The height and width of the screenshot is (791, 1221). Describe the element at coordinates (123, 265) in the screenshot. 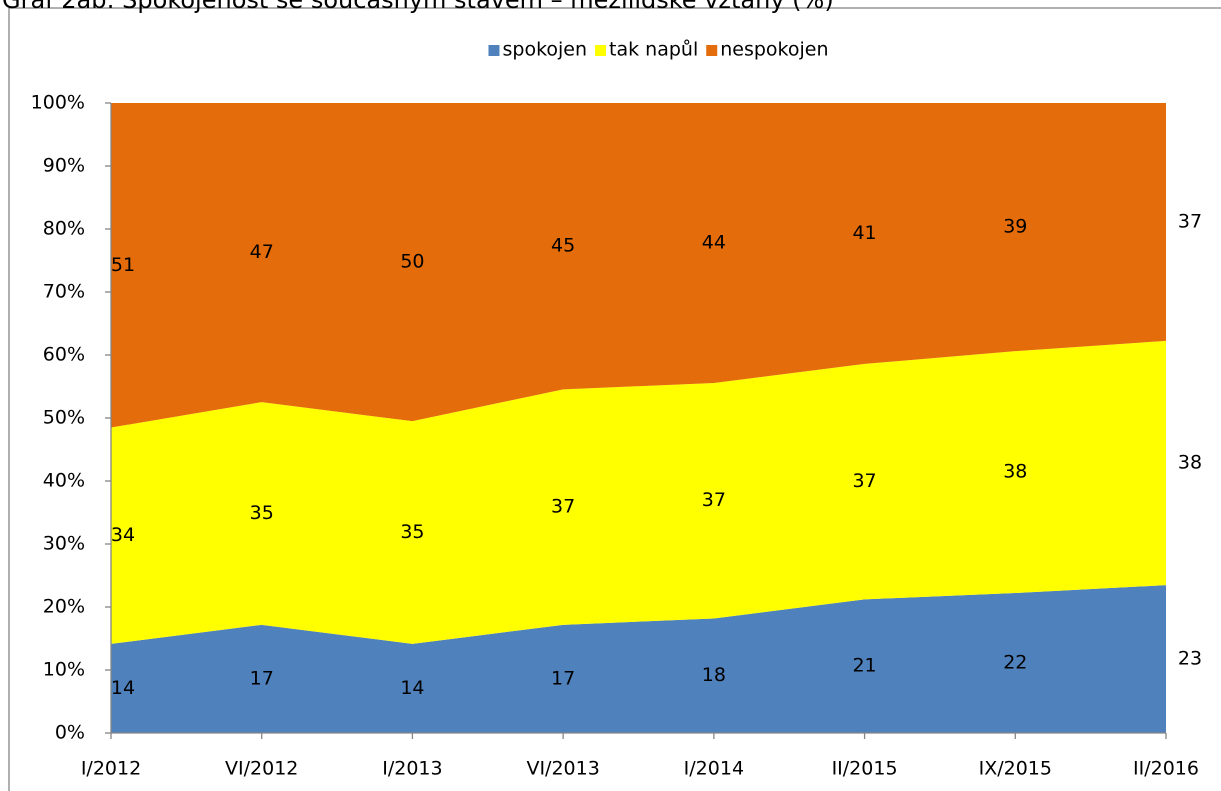

I see `data-label: 51` at that location.